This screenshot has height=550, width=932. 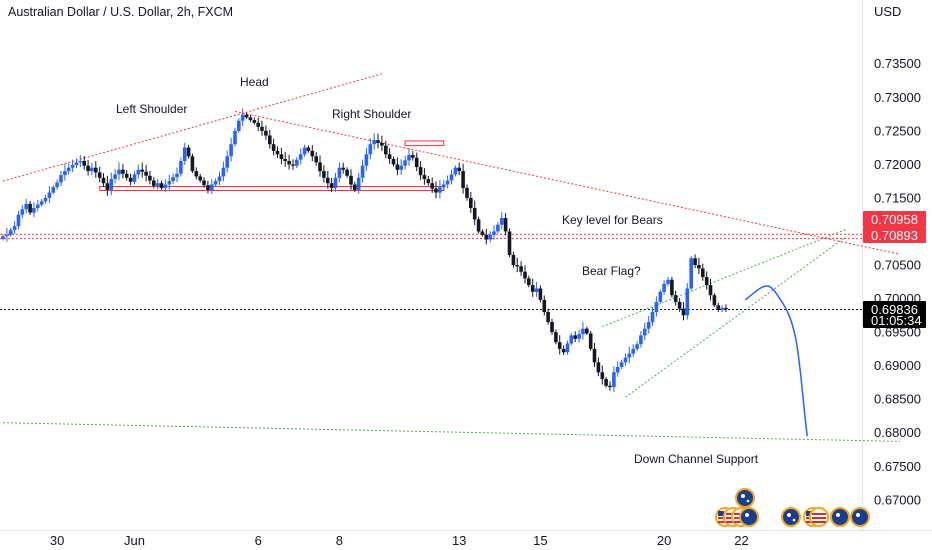 I want to click on x-tick-label: 22, so click(x=741, y=540).